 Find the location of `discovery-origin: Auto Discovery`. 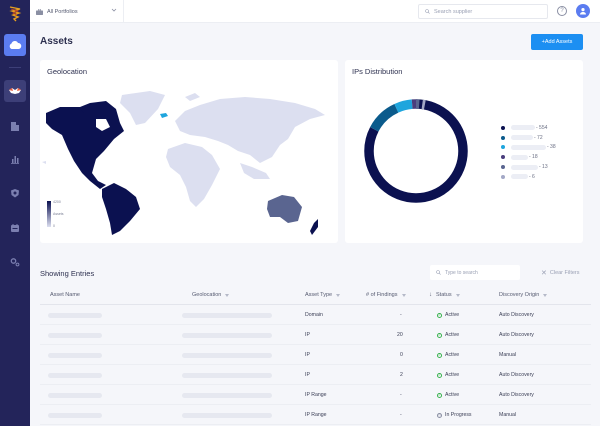

discovery-origin: Auto Discovery is located at coordinates (516, 315).